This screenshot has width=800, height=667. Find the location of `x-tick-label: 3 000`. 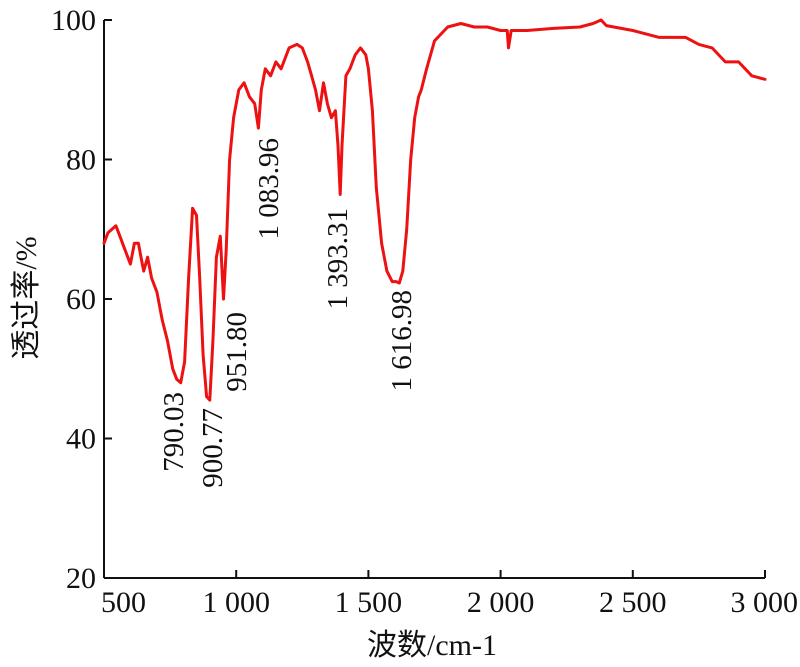

x-tick-label: 3 000 is located at coordinates (765, 602).